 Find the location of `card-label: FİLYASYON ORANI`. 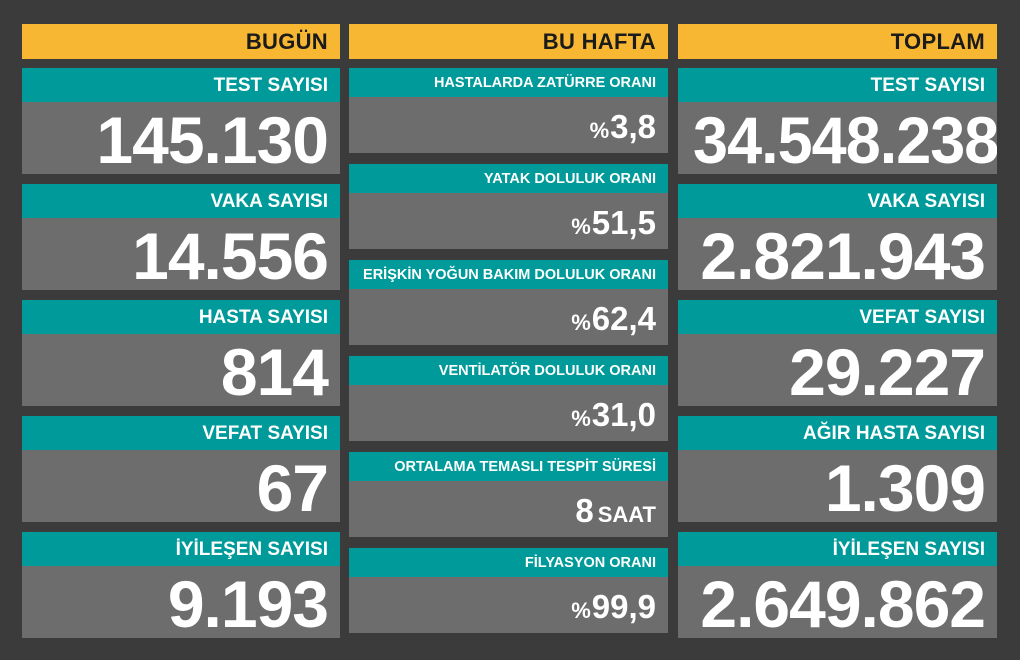

card-label: FİLYASYON ORANI is located at coordinates (508, 562).